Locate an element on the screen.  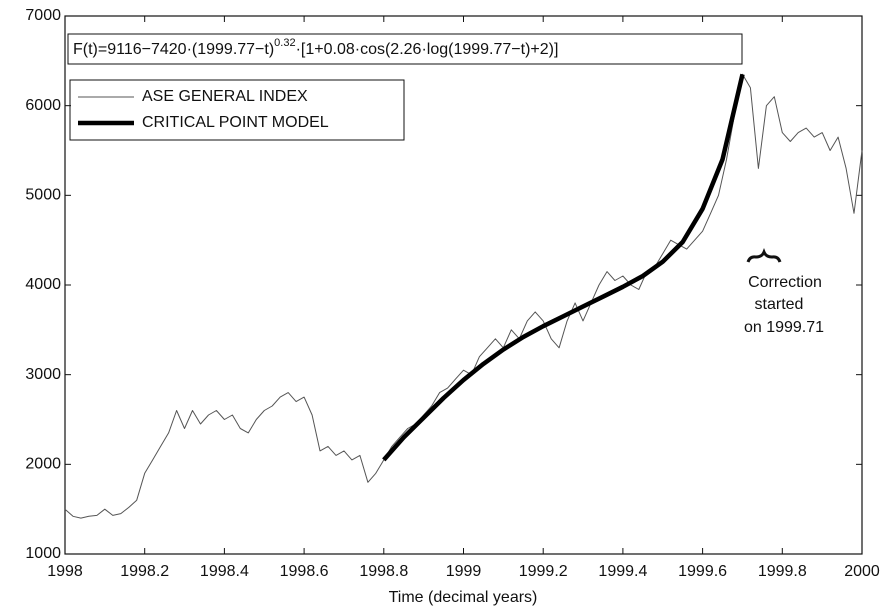
x-tick-label: 2000 is located at coordinates (862, 571).